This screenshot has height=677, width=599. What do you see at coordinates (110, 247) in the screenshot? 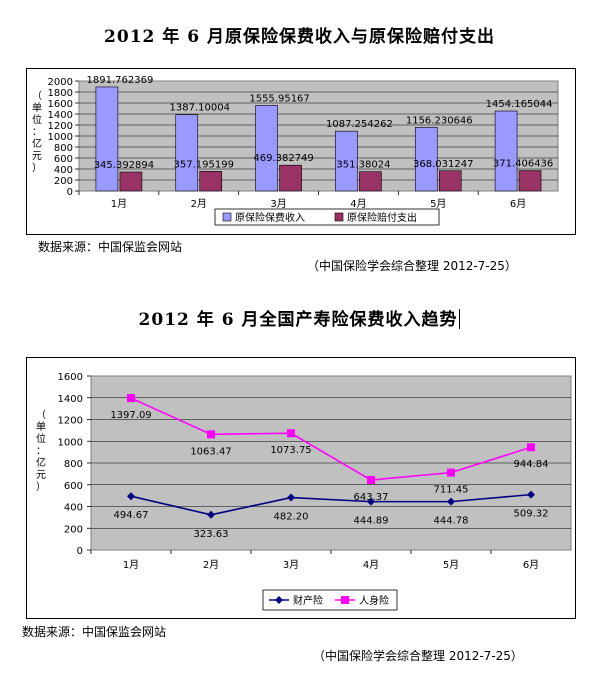
I see `chart1-source: 数据来源：中国保监会网站` at bounding box center [110, 247].